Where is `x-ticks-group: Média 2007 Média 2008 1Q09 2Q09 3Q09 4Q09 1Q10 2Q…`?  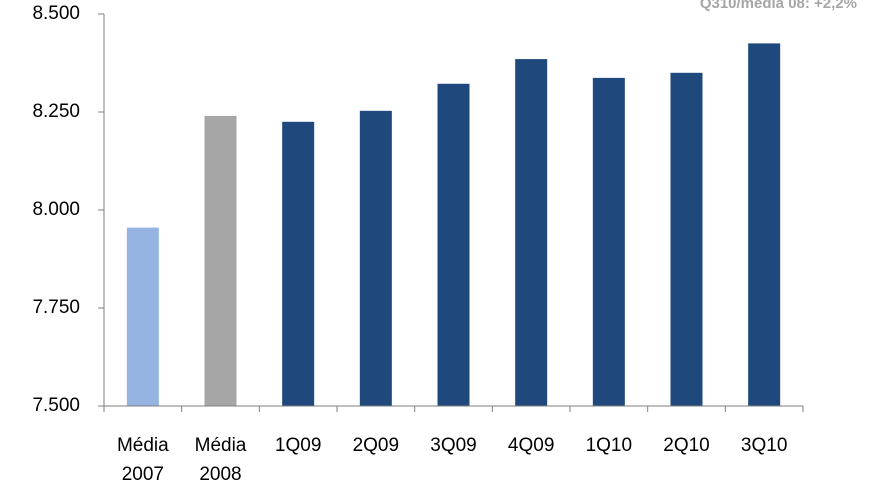 x-ticks-group: Média 2007 Média 2008 1Q09 2Q09 3Q09 4Q09 1Q10 2Q… is located at coordinates (453, 445).